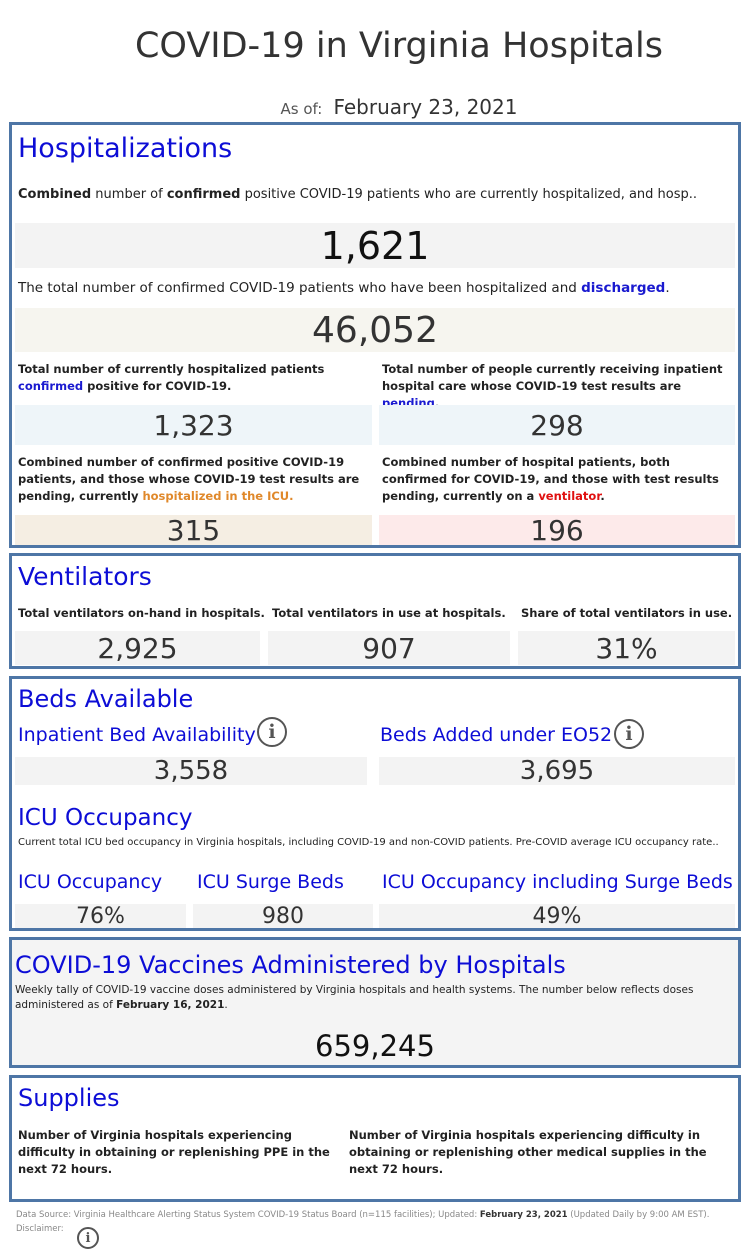 Image resolution: width=749 pixels, height=1249 pixels. Describe the element at coordinates (193, 530) in the screenshot. I see `icu-value: 315` at that location.